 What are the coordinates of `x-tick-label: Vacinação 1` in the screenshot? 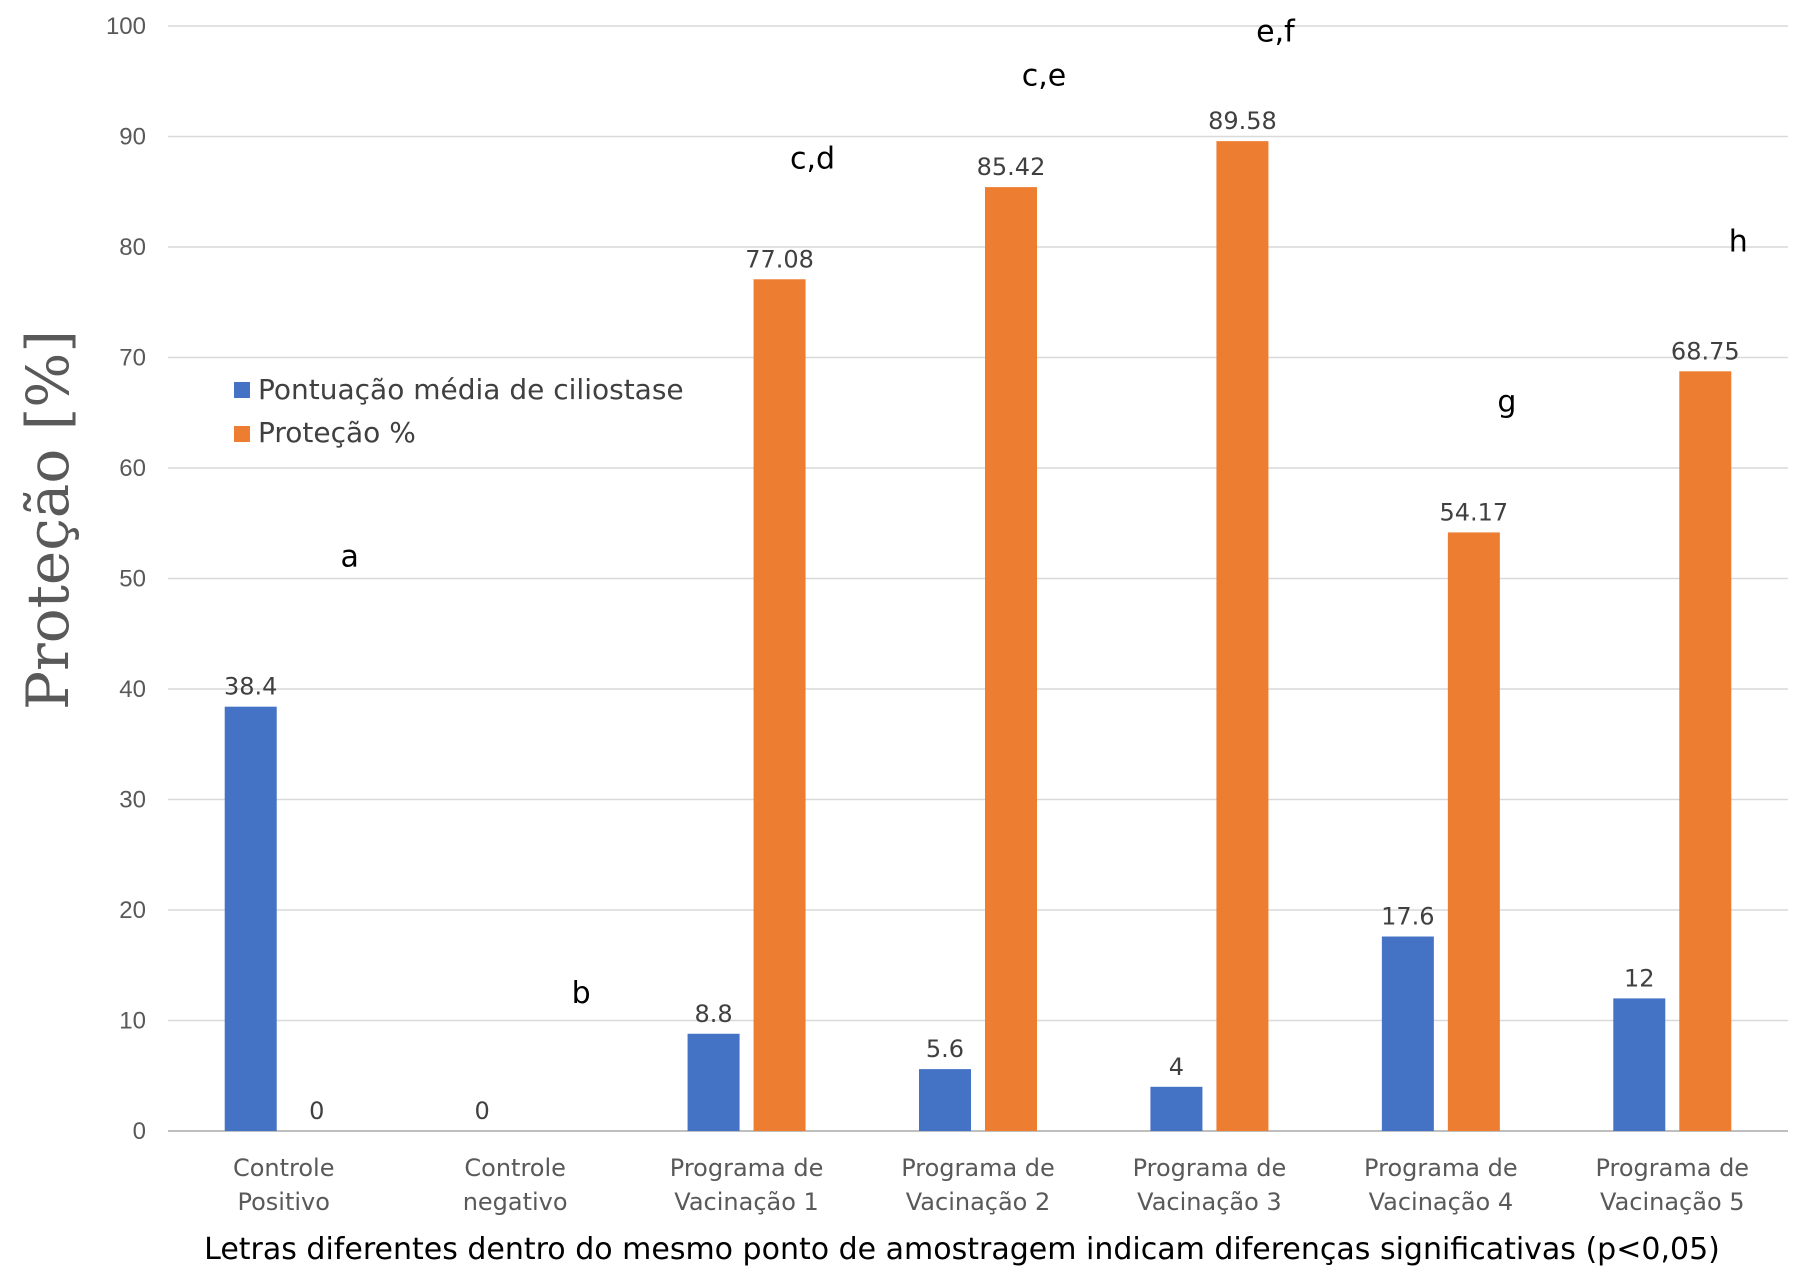 It's located at (746, 1202).